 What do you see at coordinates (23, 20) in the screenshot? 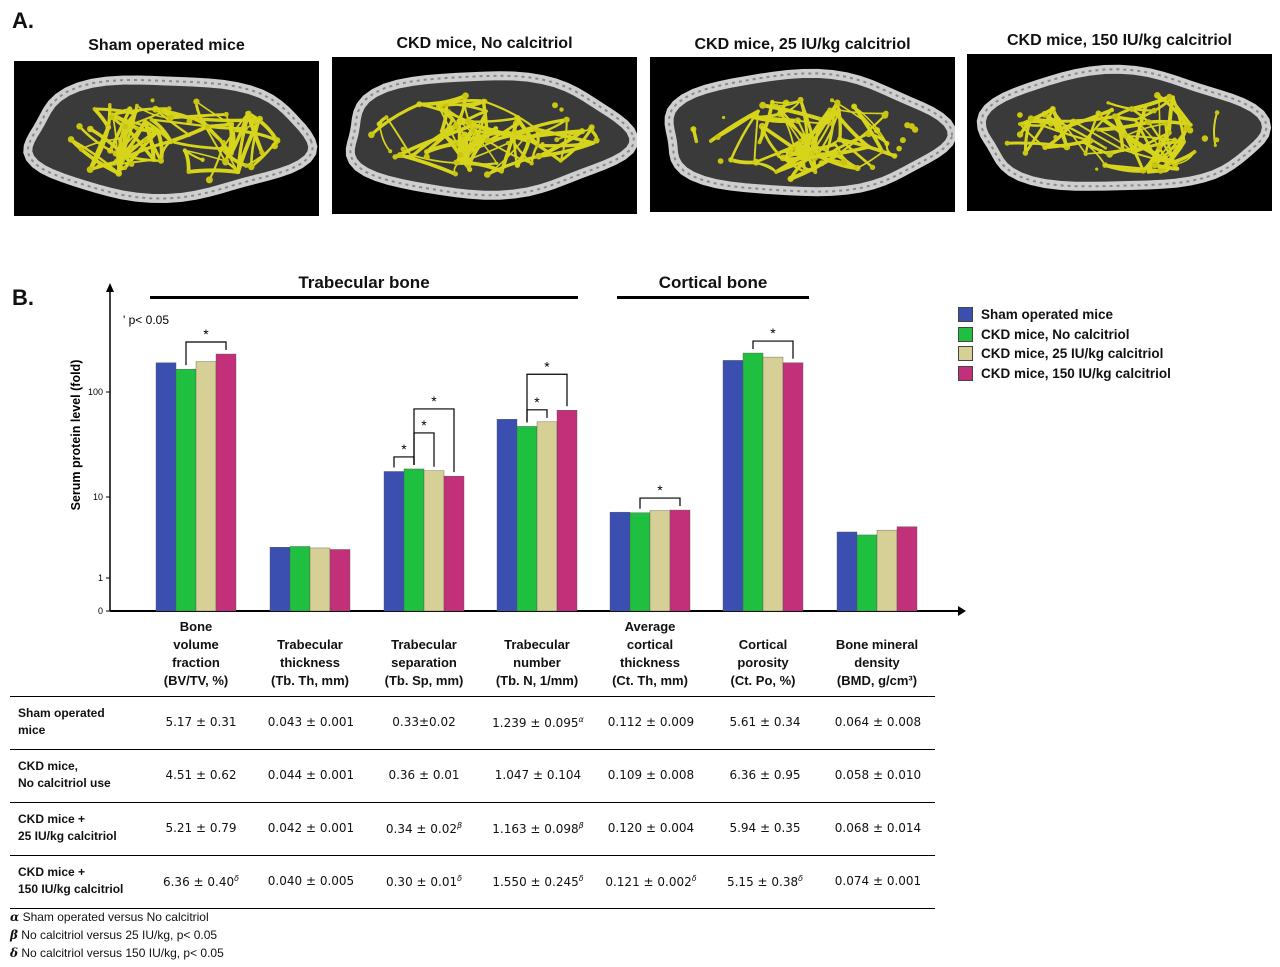
I see `panel-a-letter: A.` at bounding box center [23, 20].